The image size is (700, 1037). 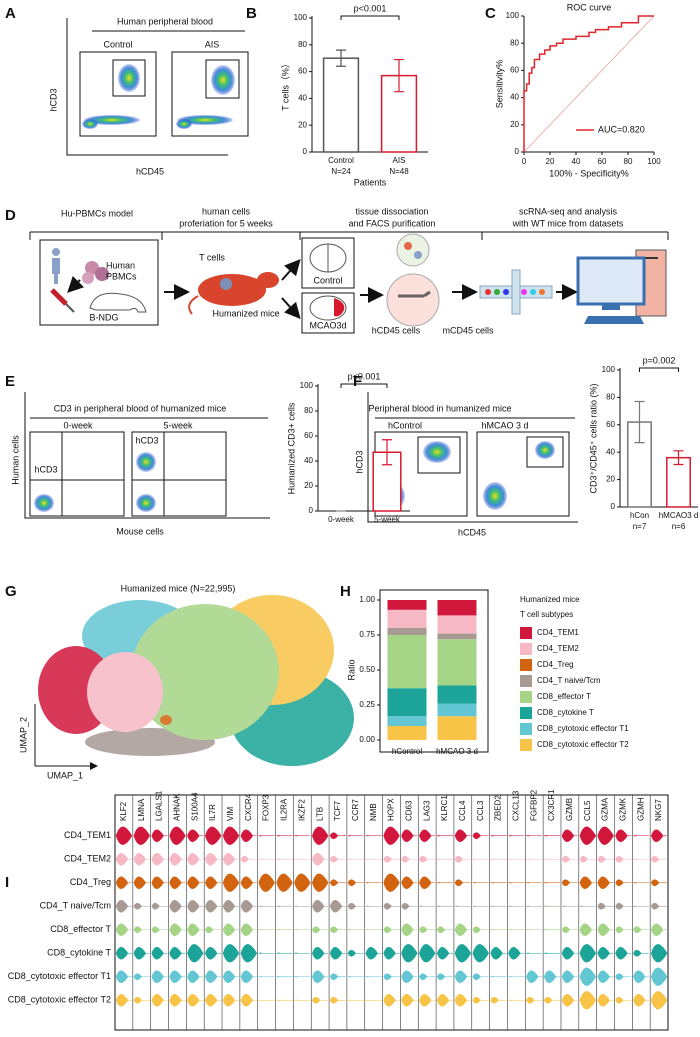 I want to click on sorter-icon, so click(x=414, y=294).